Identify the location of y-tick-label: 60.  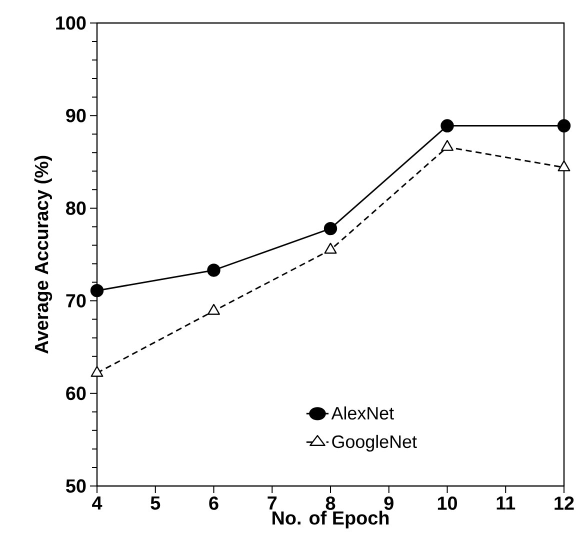
(76, 393).